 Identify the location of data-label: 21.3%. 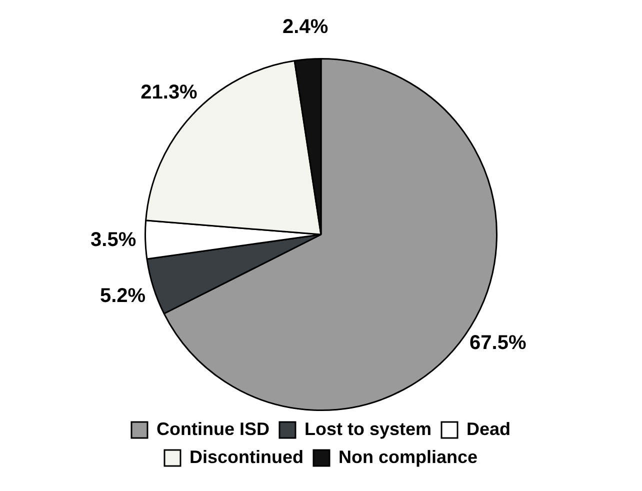
(169, 92).